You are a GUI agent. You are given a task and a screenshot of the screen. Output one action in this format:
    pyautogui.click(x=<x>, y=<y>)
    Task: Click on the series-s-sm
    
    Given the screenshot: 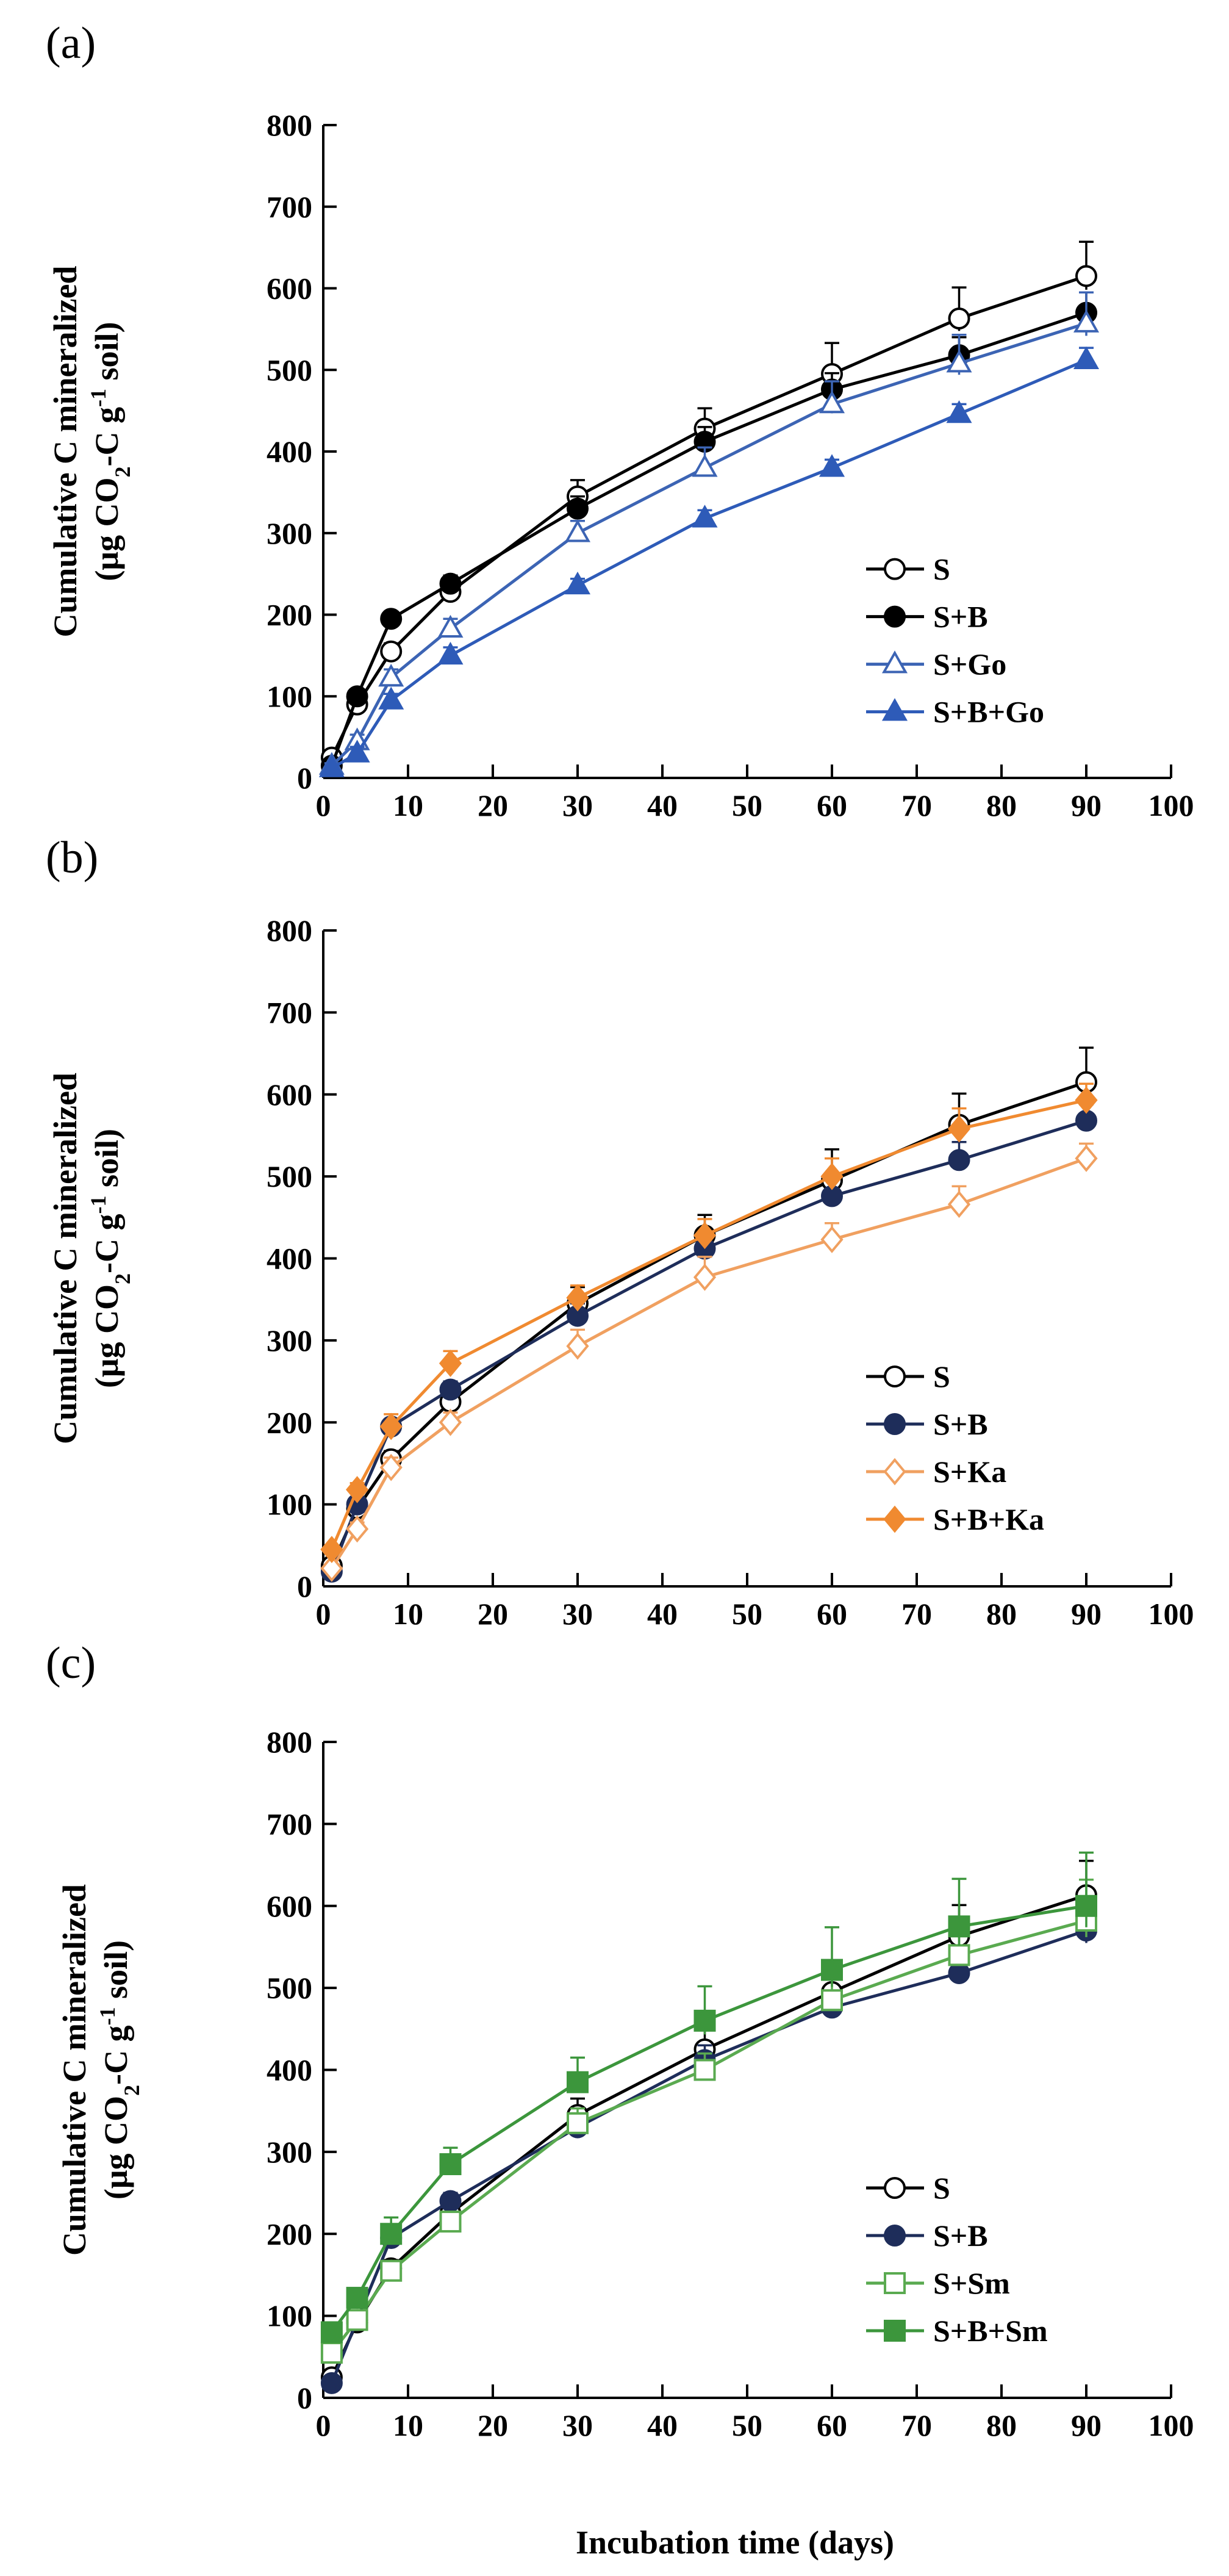 What is the action you would take?
    pyautogui.click(x=708, y=2121)
    